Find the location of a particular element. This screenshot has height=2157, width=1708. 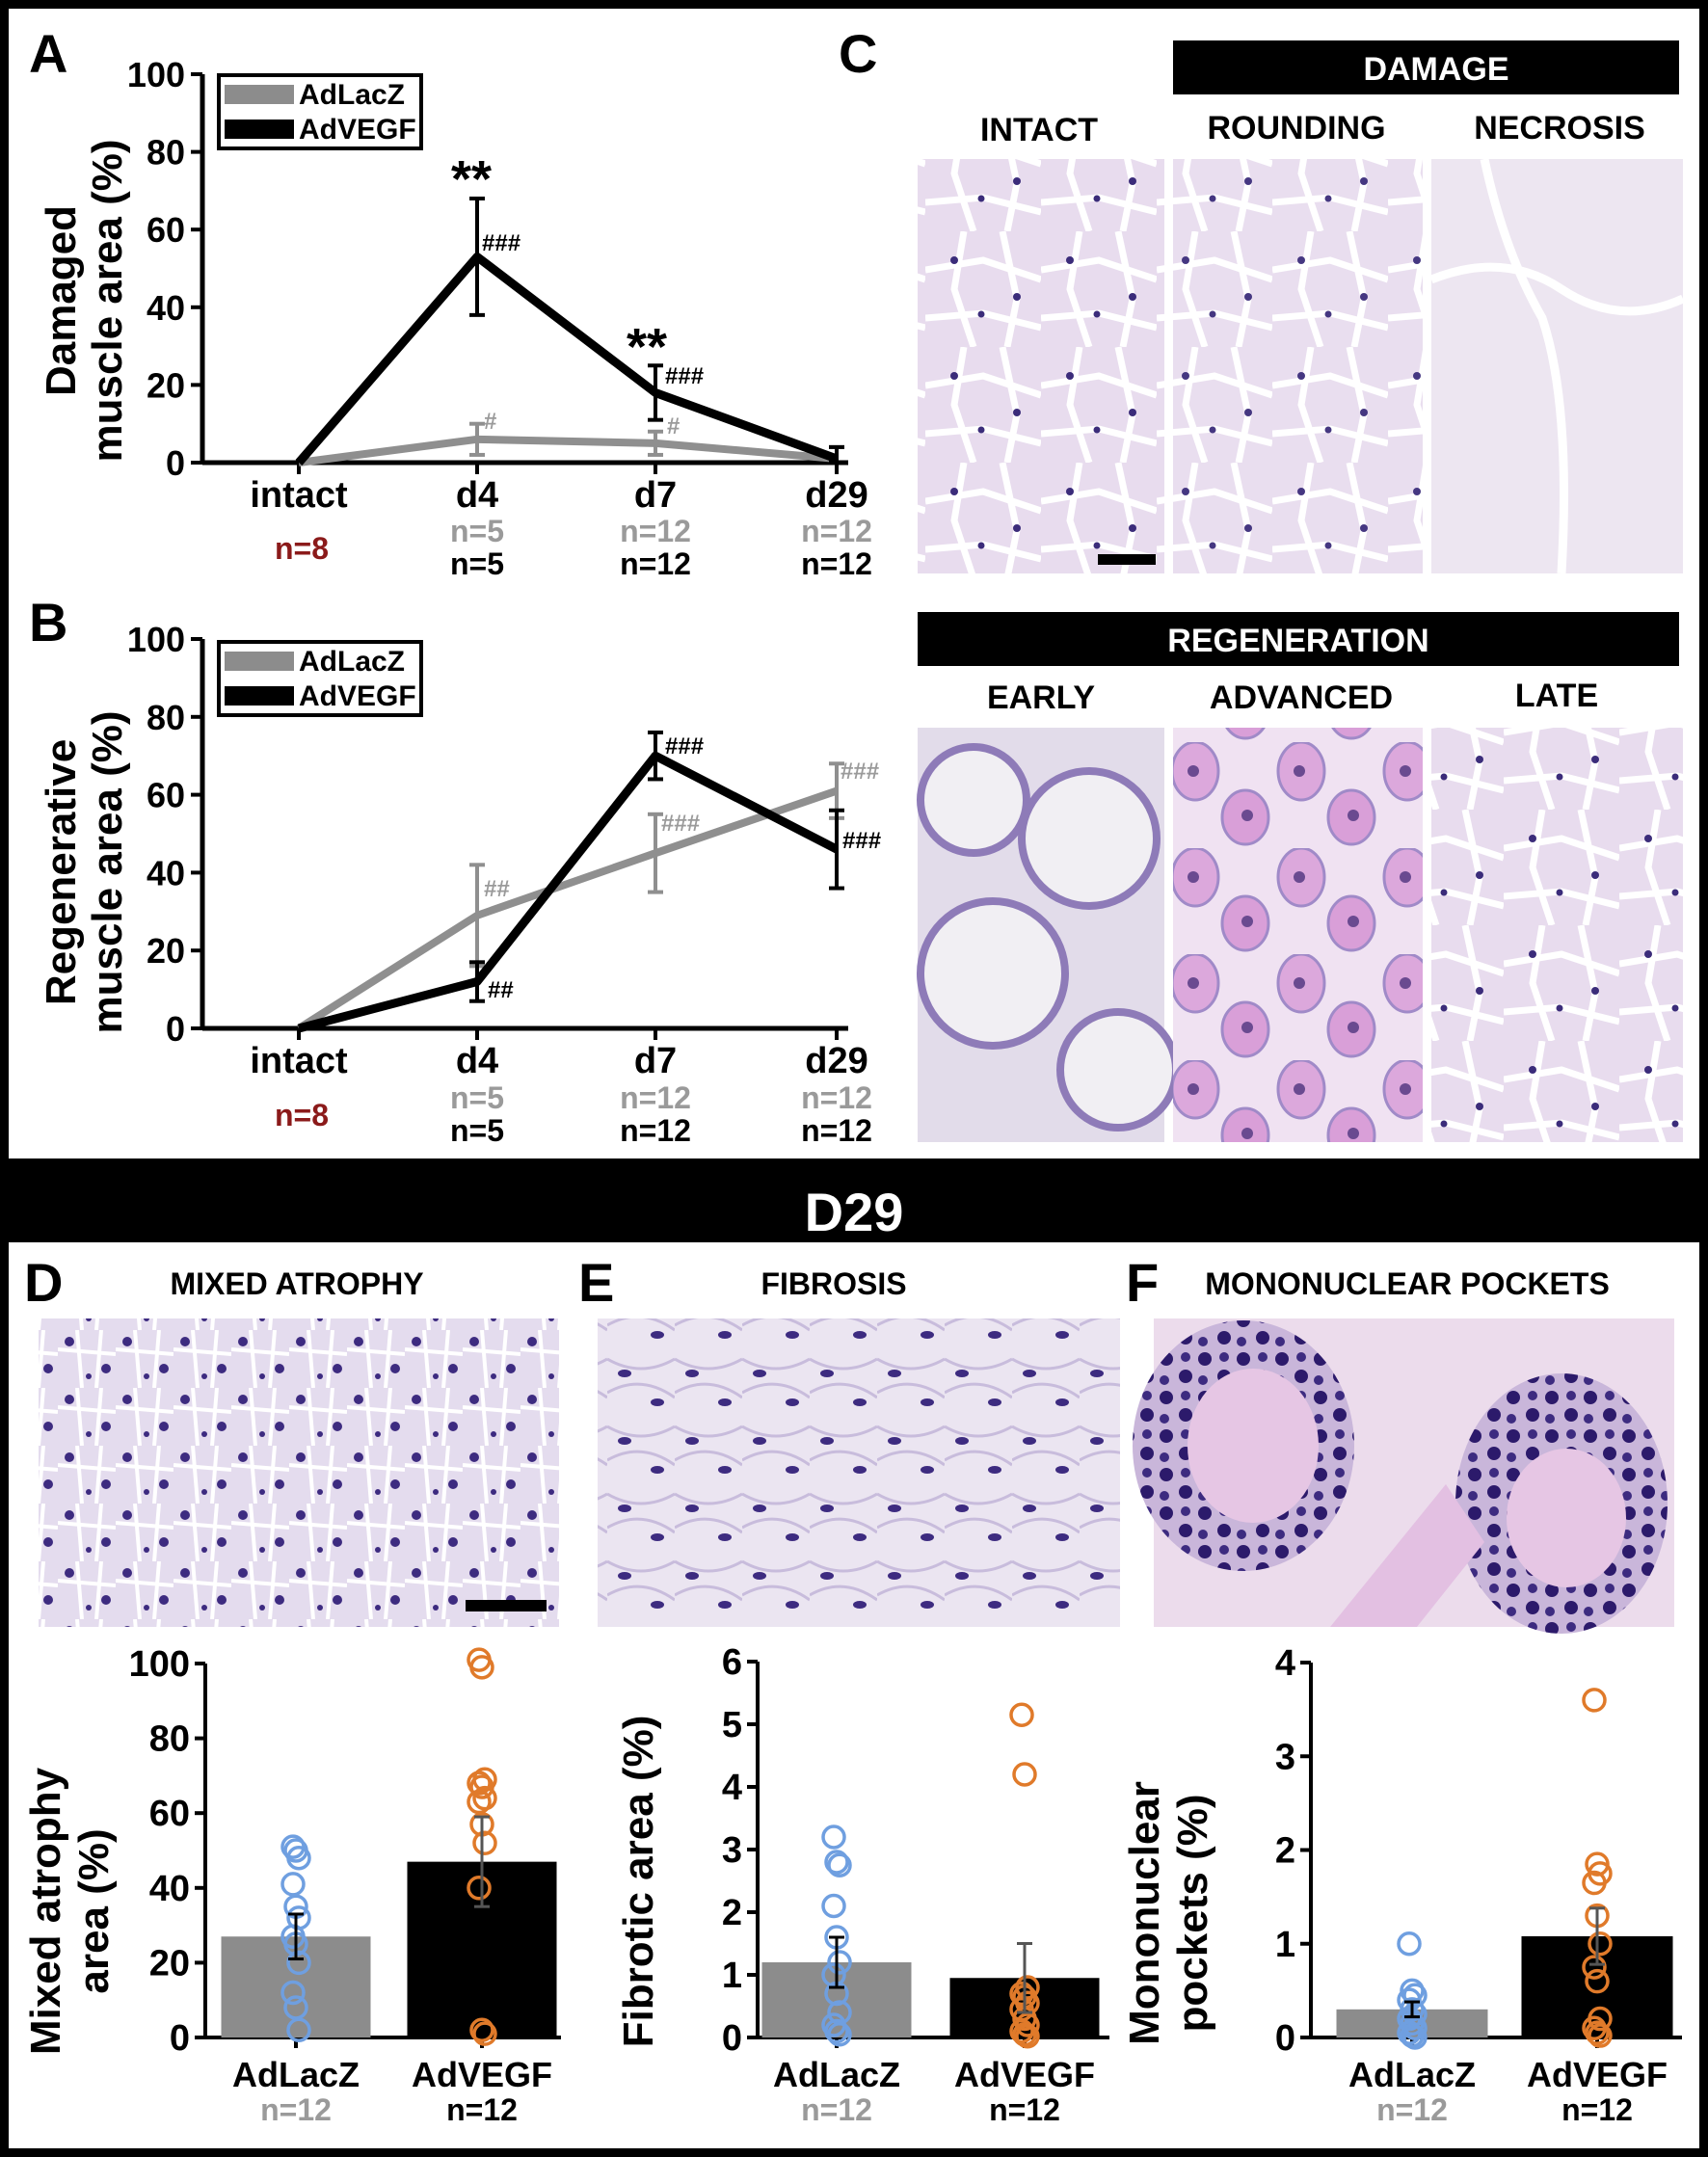

ylabel-a-line1: Damaged is located at coordinates (61, 300).